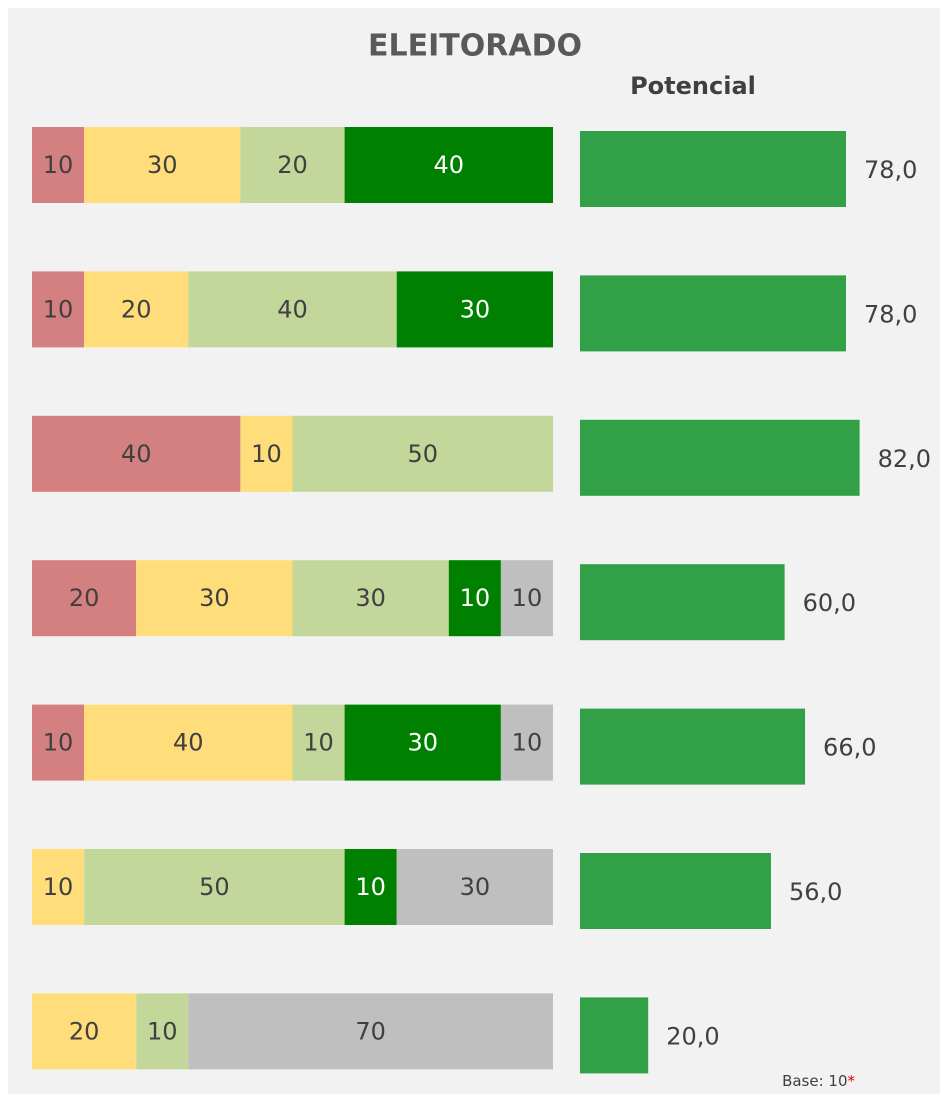 Image resolution: width=948 pixels, height=1102 pixels. What do you see at coordinates (814, 1081) in the screenshot?
I see `footnote-text: Base: 10` at bounding box center [814, 1081].